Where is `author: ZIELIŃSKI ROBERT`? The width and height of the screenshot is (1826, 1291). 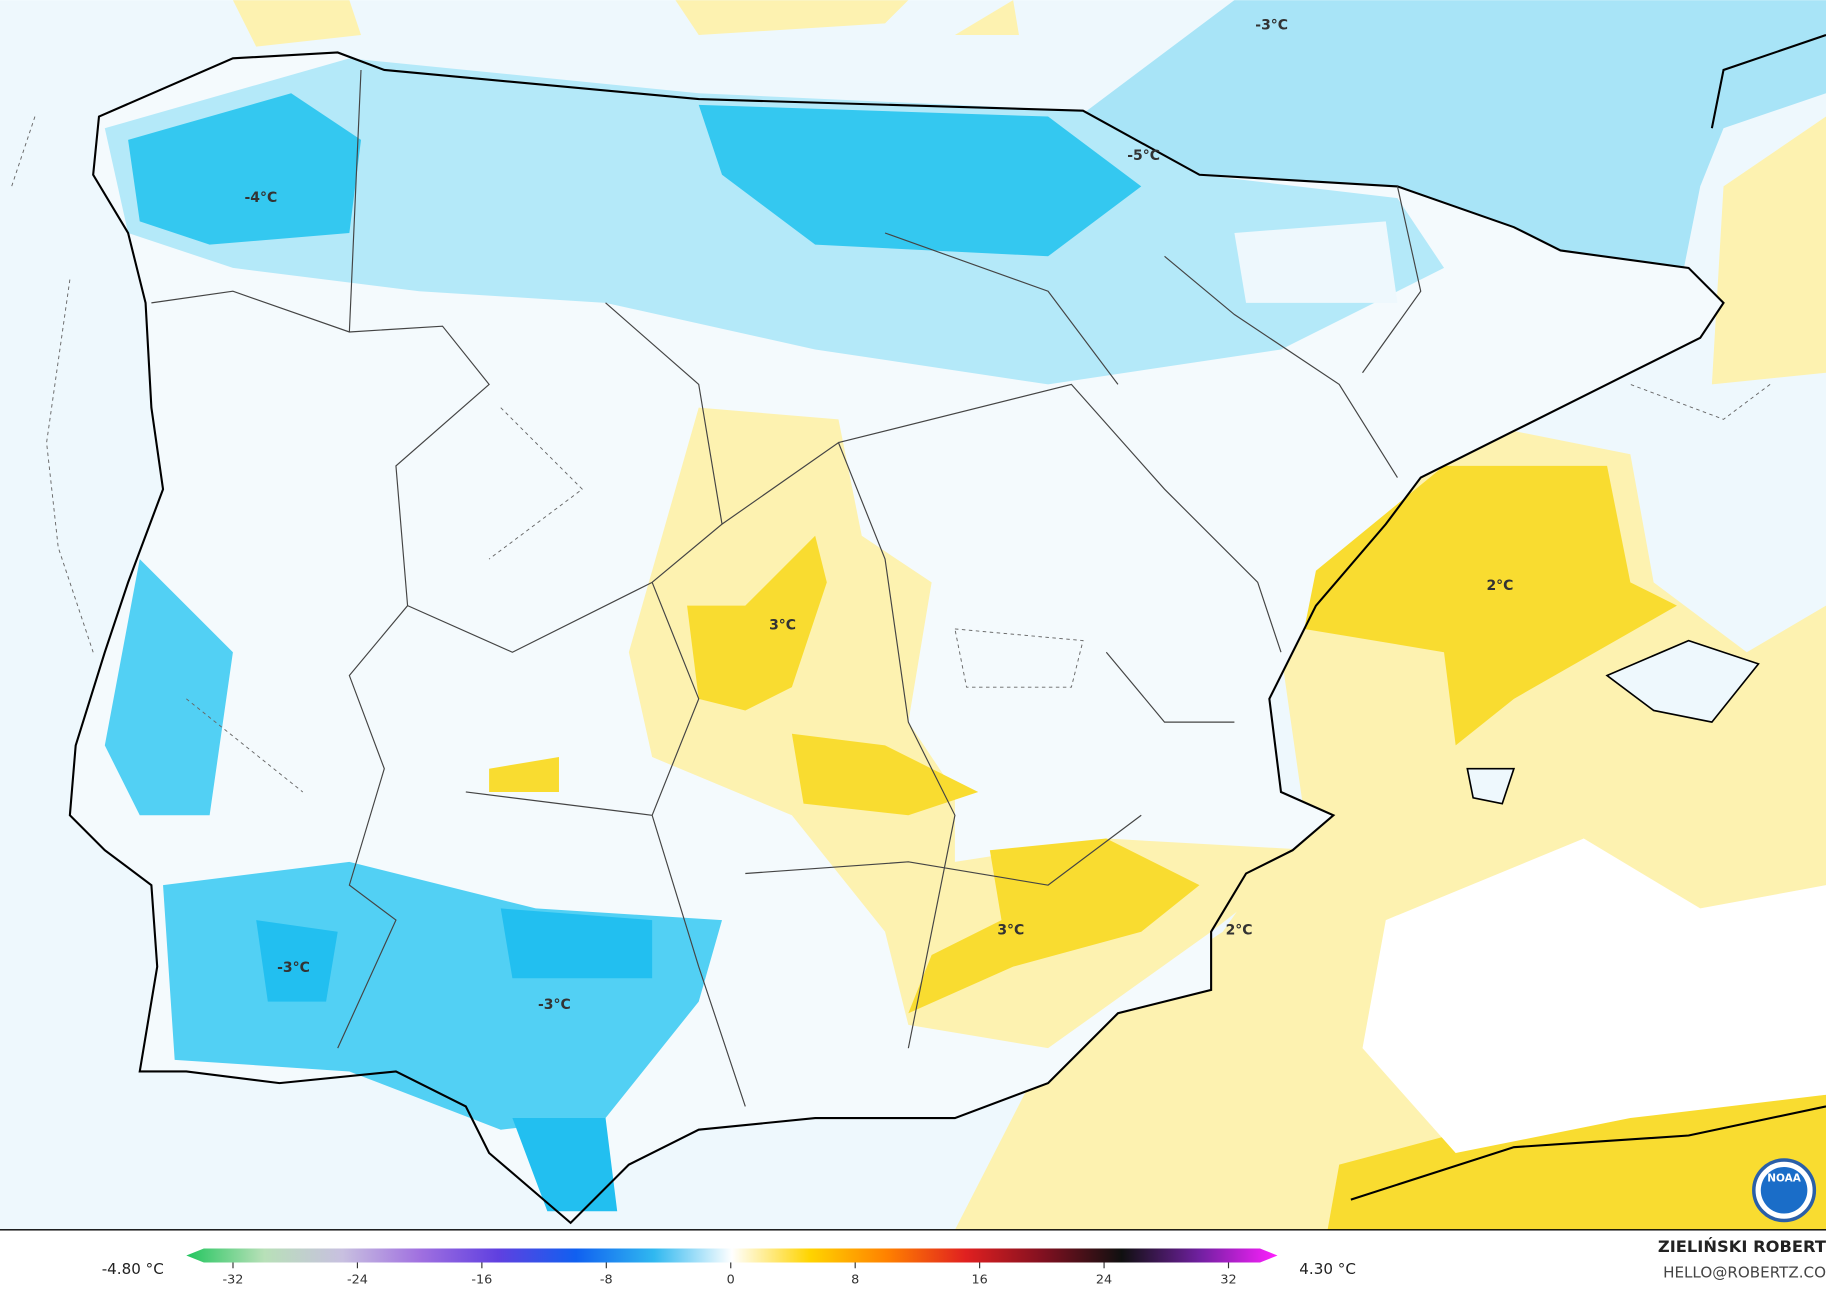 author: ZIELIŃSKI ROBERT is located at coordinates (1742, 1246).